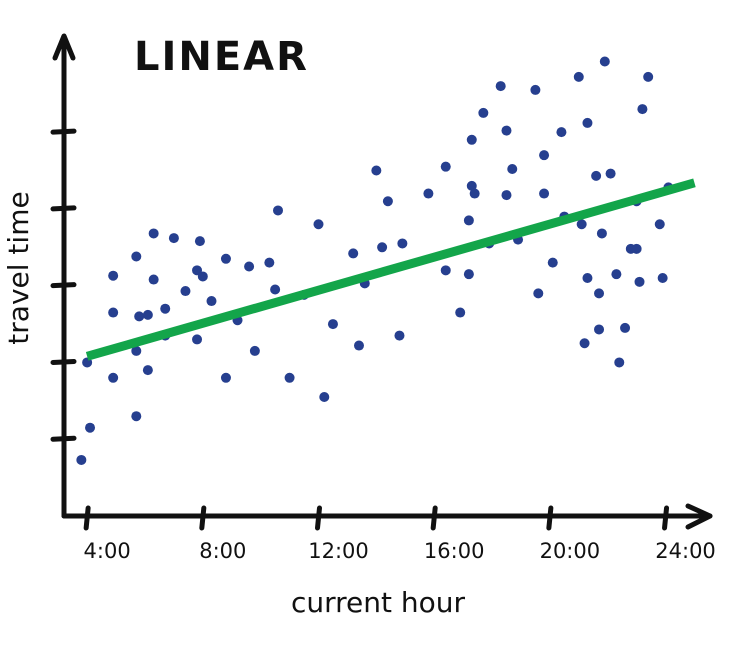 This screenshot has width=750, height=663. What do you see at coordinates (87, 518) in the screenshot?
I see `x-tick-4:00` at bounding box center [87, 518].